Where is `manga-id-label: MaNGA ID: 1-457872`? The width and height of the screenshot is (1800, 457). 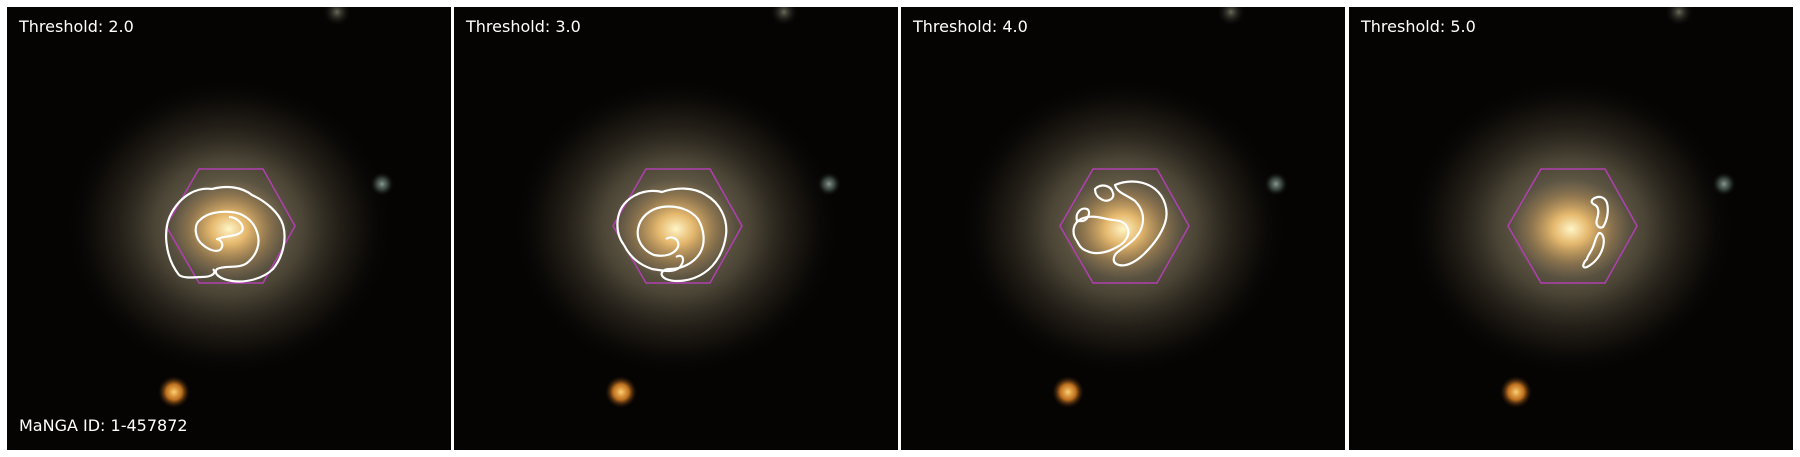 manga-id-label: MaNGA ID: 1-457872 is located at coordinates (103, 425).